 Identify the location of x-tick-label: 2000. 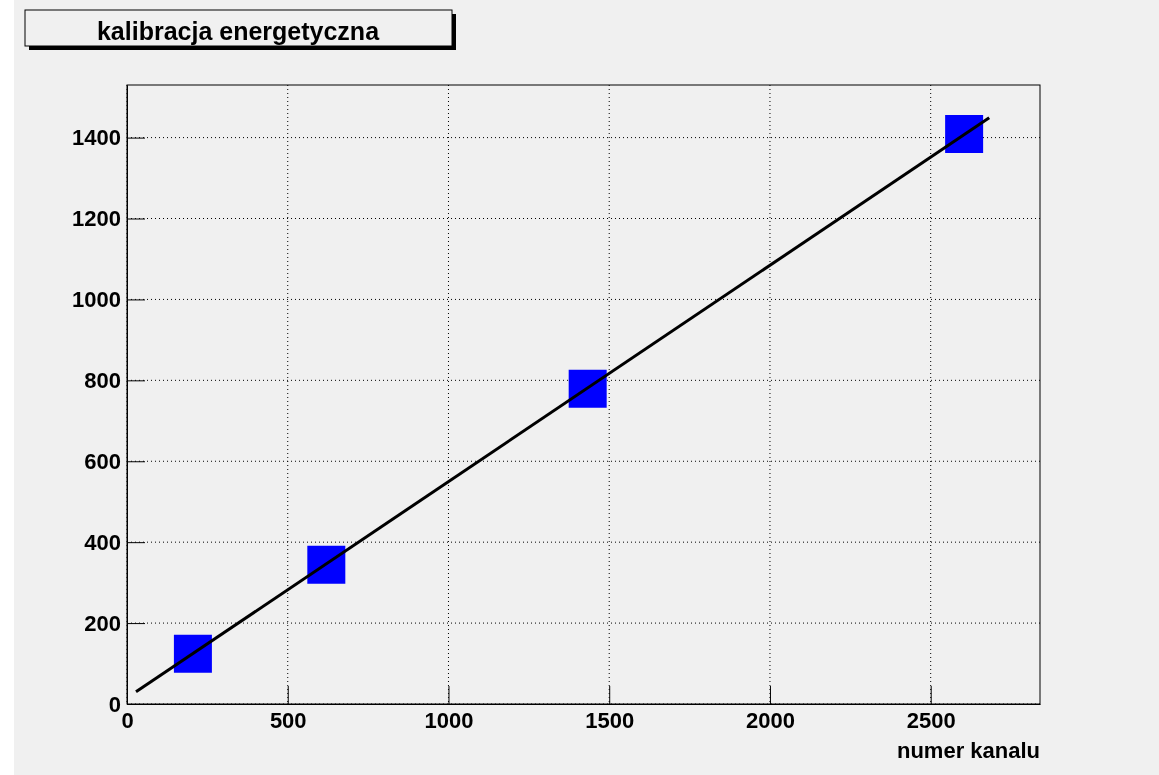
(770, 720).